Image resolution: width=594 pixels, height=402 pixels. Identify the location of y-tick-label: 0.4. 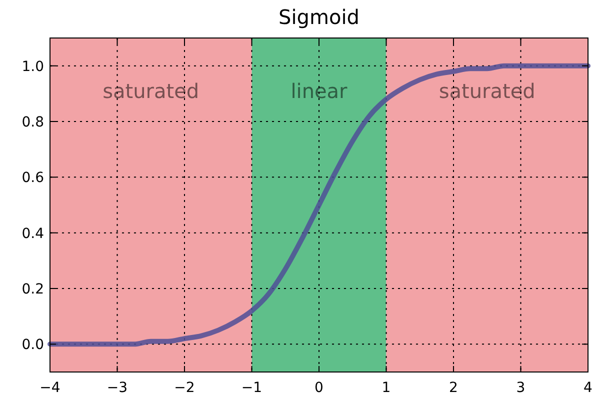
(33, 234).